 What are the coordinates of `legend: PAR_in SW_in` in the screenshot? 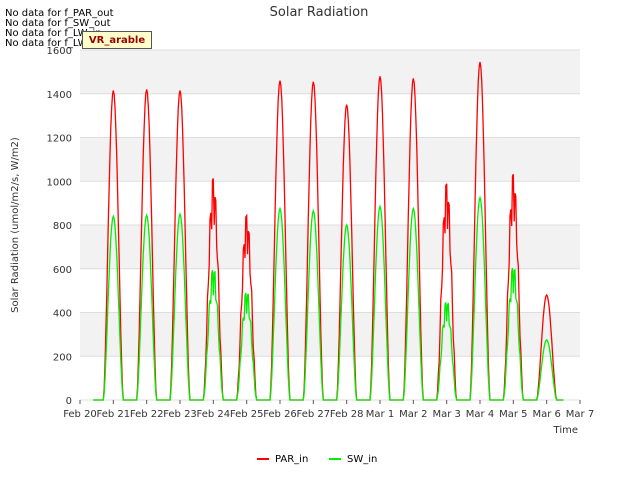 It's located at (320, 462).